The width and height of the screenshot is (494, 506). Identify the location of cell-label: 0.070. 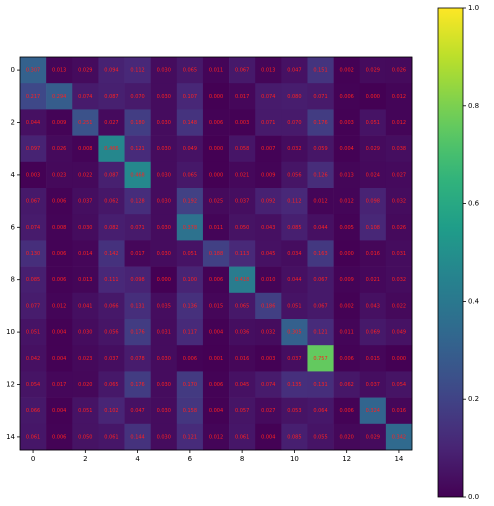
(294, 123).